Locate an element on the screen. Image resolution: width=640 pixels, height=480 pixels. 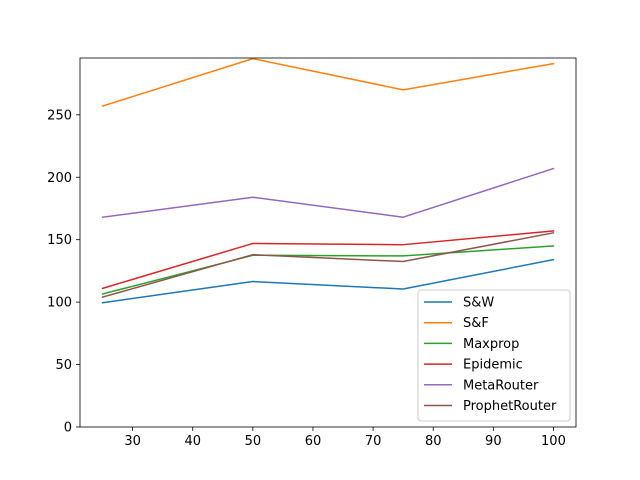
x-tick-label-0: 30 is located at coordinates (132, 441).